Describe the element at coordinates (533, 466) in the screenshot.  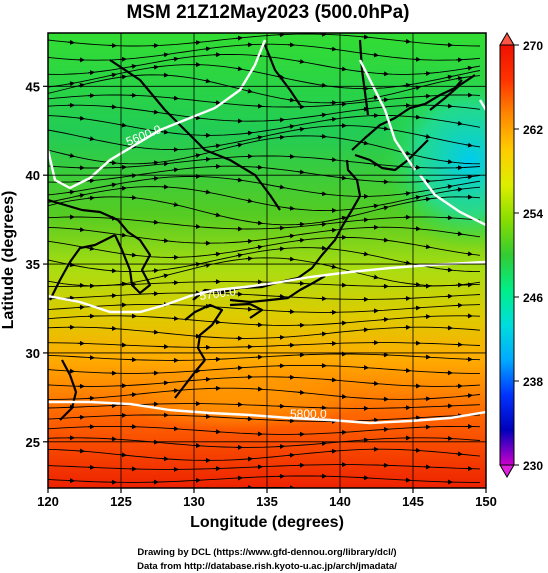
I see `colorbar-tick-label: 230` at that location.